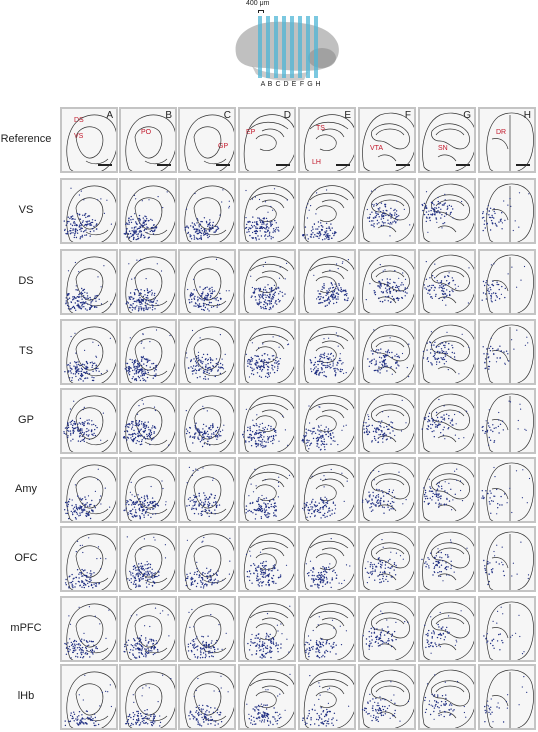 Image resolution: width=538 pixels, height=732 pixels. Describe the element at coordinates (507, 697) in the screenshot. I see `panel-lhb-h` at that location.